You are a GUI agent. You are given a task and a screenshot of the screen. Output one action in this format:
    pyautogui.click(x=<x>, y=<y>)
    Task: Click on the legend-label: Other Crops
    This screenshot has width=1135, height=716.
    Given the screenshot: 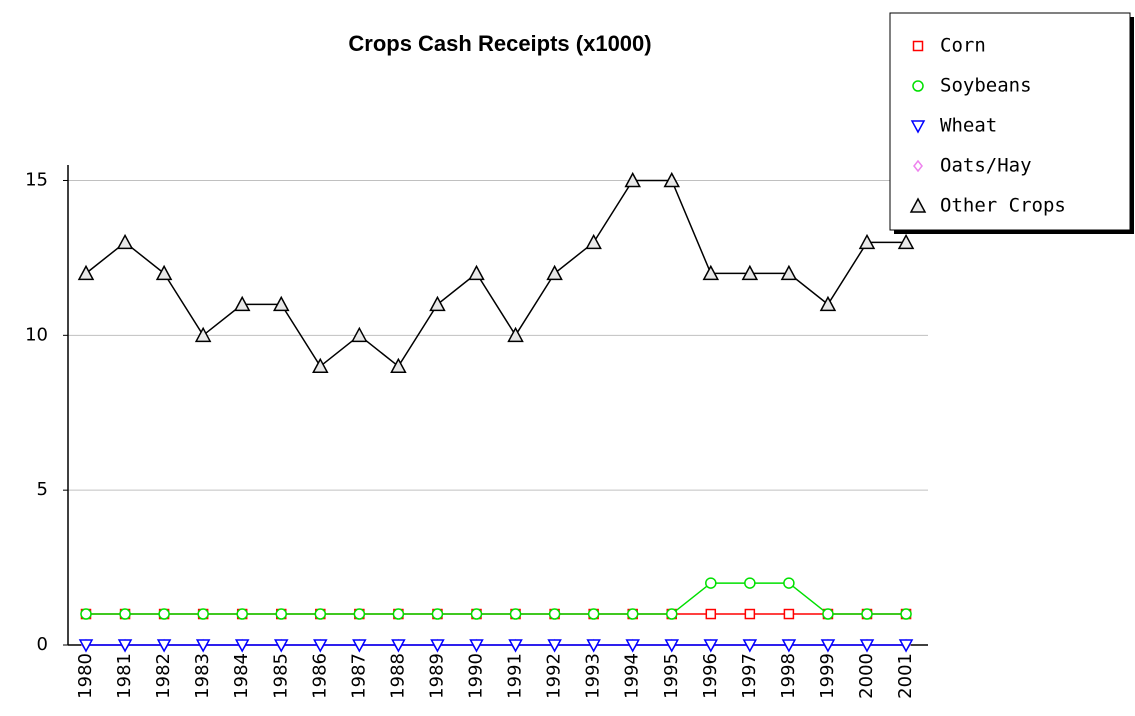 What is the action you would take?
    pyautogui.click(x=1003, y=206)
    